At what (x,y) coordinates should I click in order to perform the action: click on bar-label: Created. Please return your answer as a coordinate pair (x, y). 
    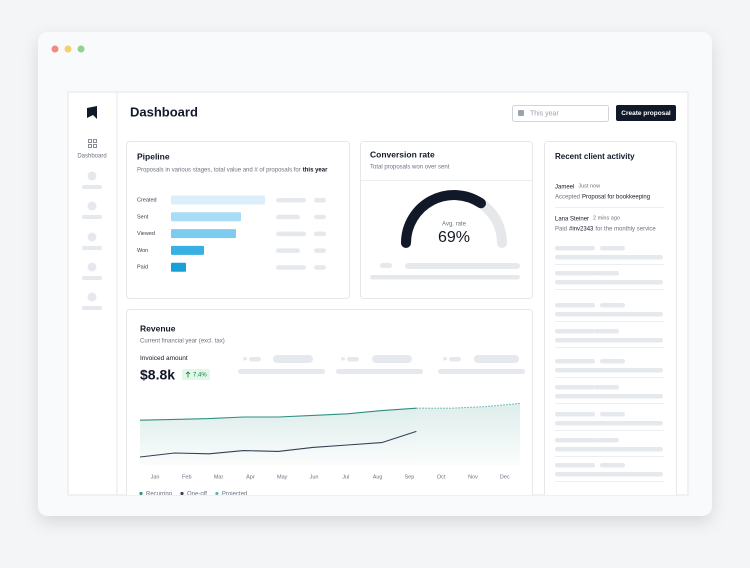
    Looking at the image, I should click on (147, 200).